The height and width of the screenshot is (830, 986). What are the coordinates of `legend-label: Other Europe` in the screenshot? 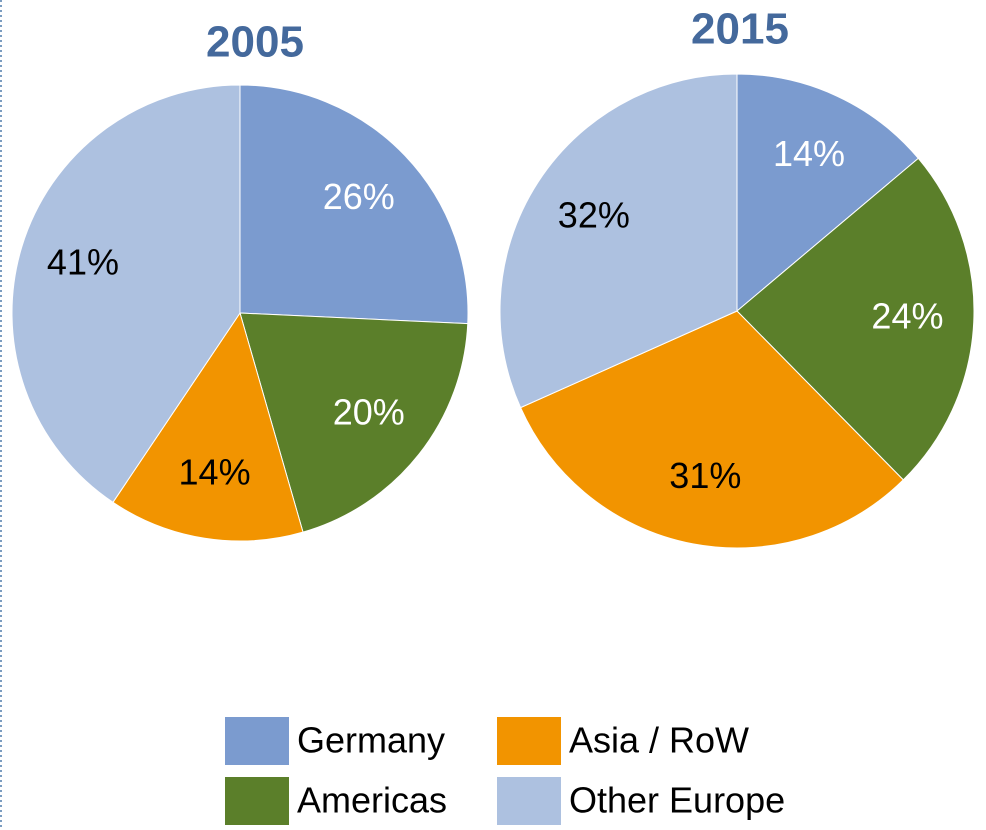 It's located at (677, 800).